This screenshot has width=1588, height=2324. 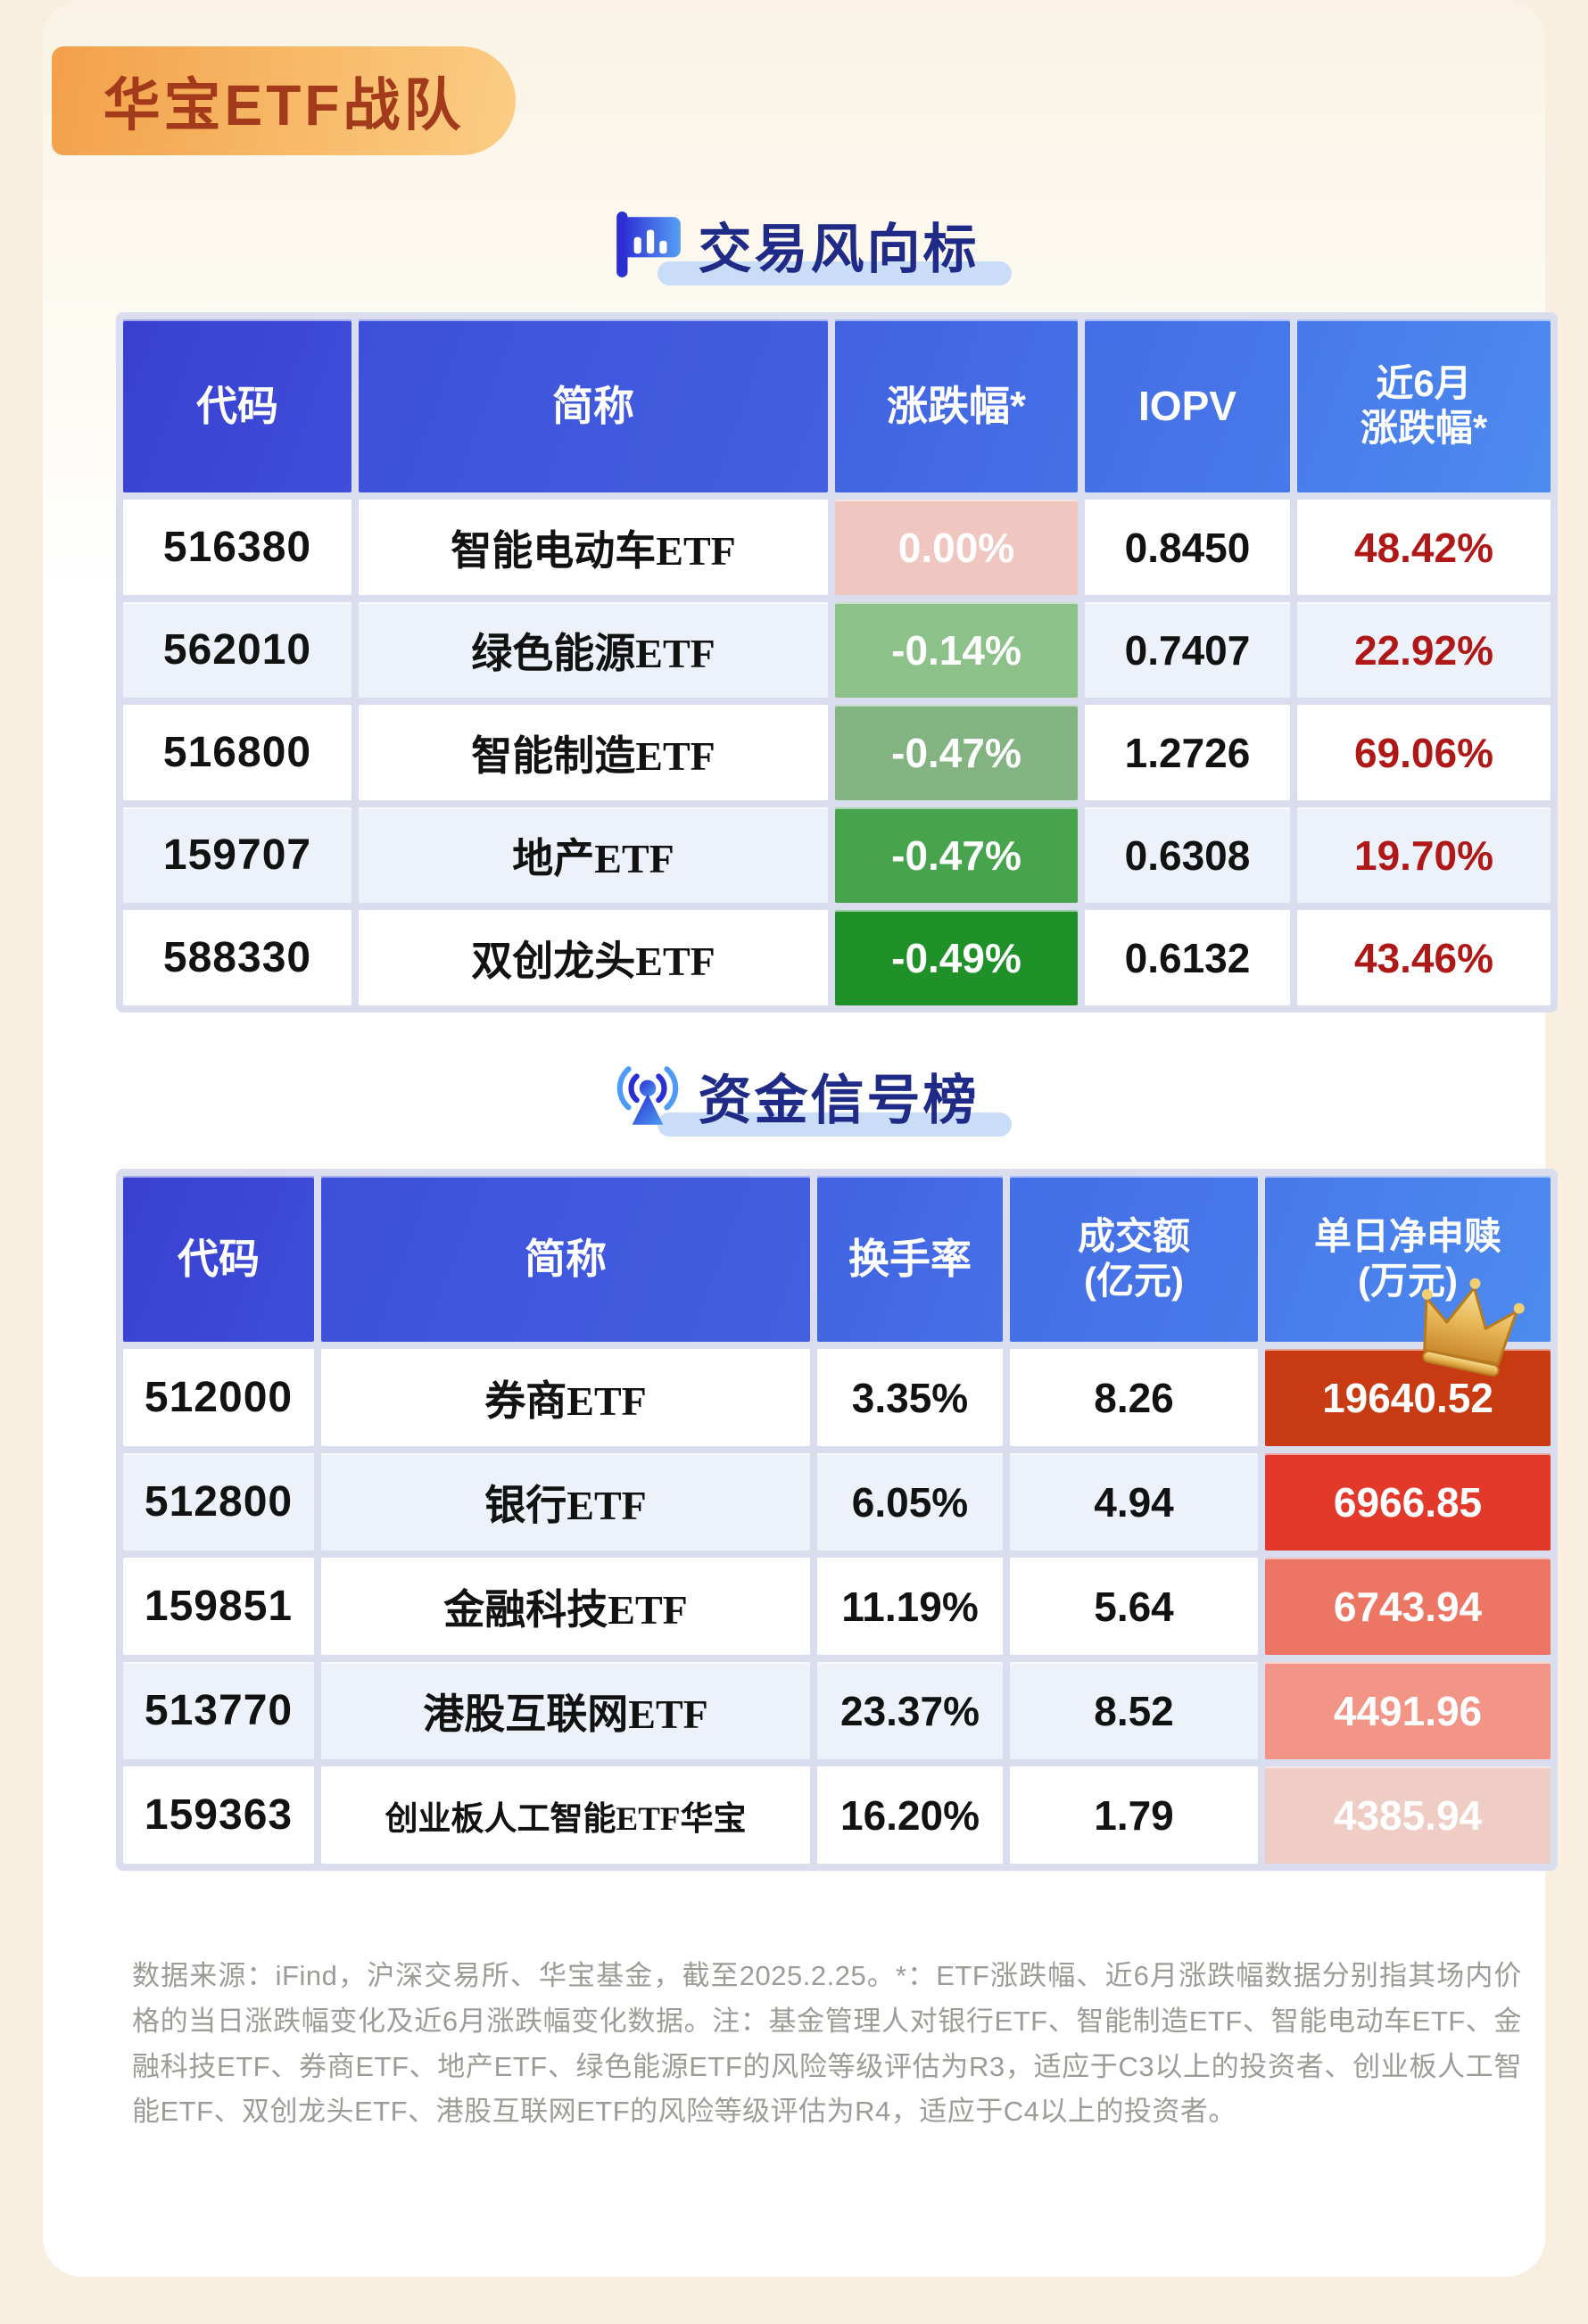 What do you see at coordinates (1408, 1397) in the screenshot?
I see `table-cell-net: 19640.52` at bounding box center [1408, 1397].